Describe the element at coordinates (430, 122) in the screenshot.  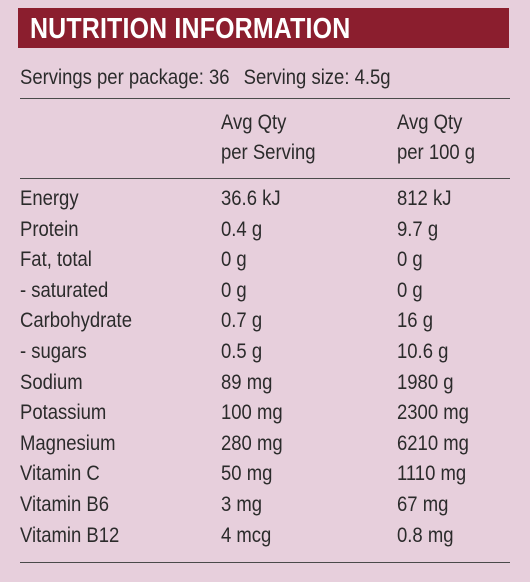
I see `header-per-100g-line1: Avg Qty` at that location.